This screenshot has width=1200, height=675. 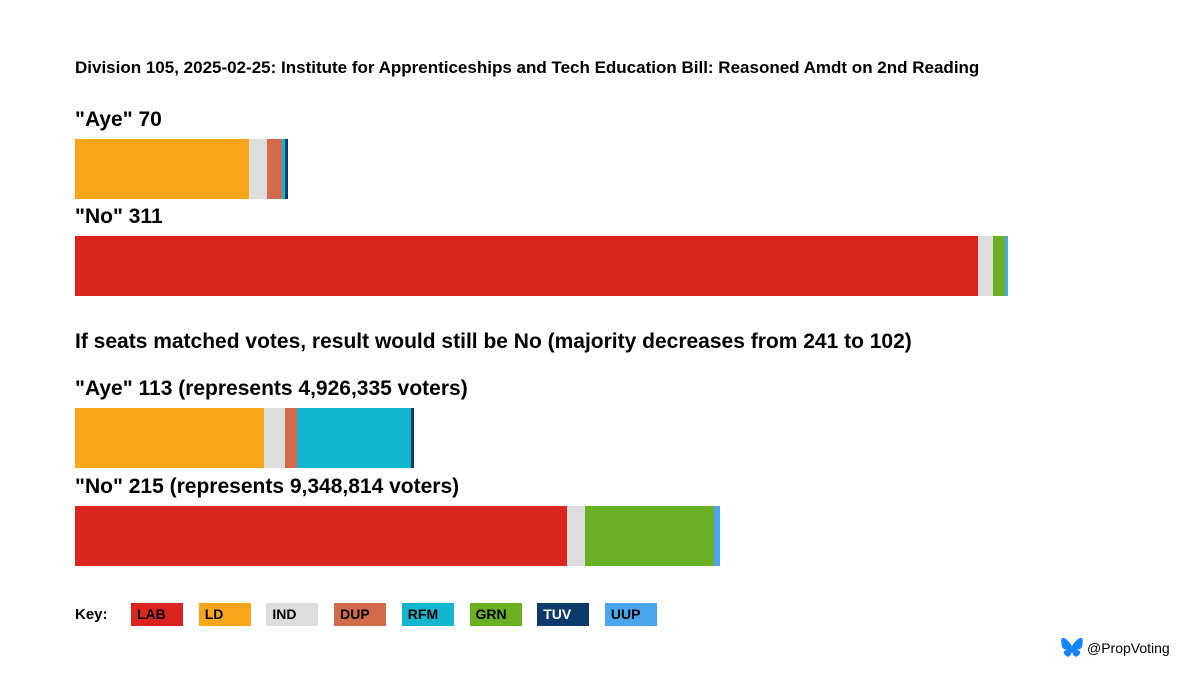 What do you see at coordinates (427, 614) in the screenshot?
I see `key-item-rfm: RFM` at bounding box center [427, 614].